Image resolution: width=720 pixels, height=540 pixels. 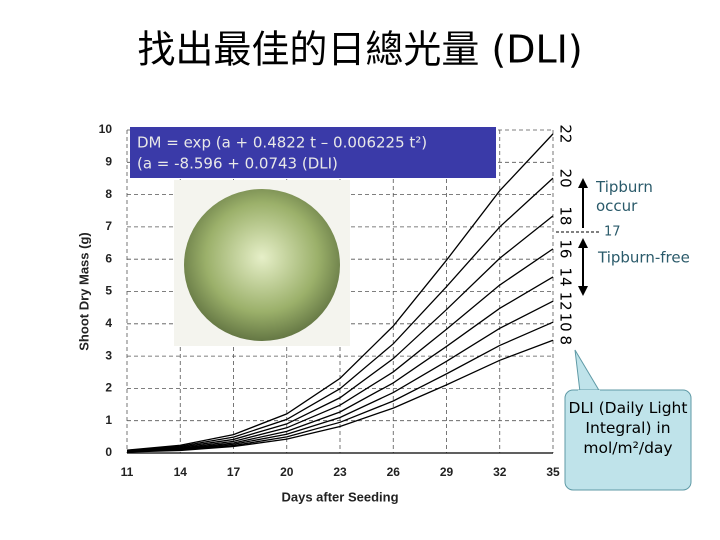 I want to click on x-tick-label: 23, so click(x=340, y=472).